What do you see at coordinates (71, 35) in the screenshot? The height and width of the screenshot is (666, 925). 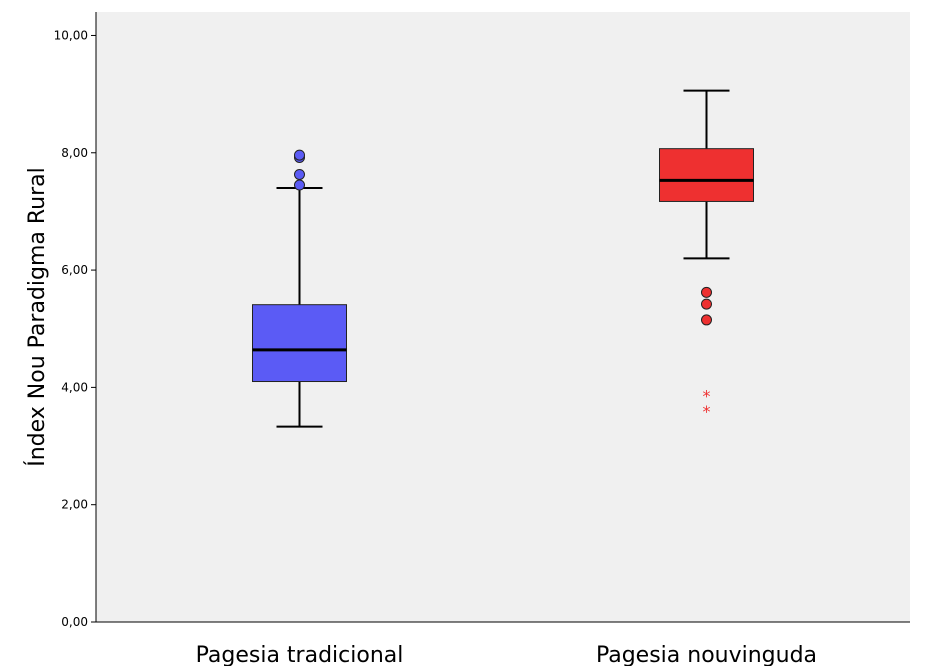 I see `y-tick-label: 10,00` at bounding box center [71, 35].